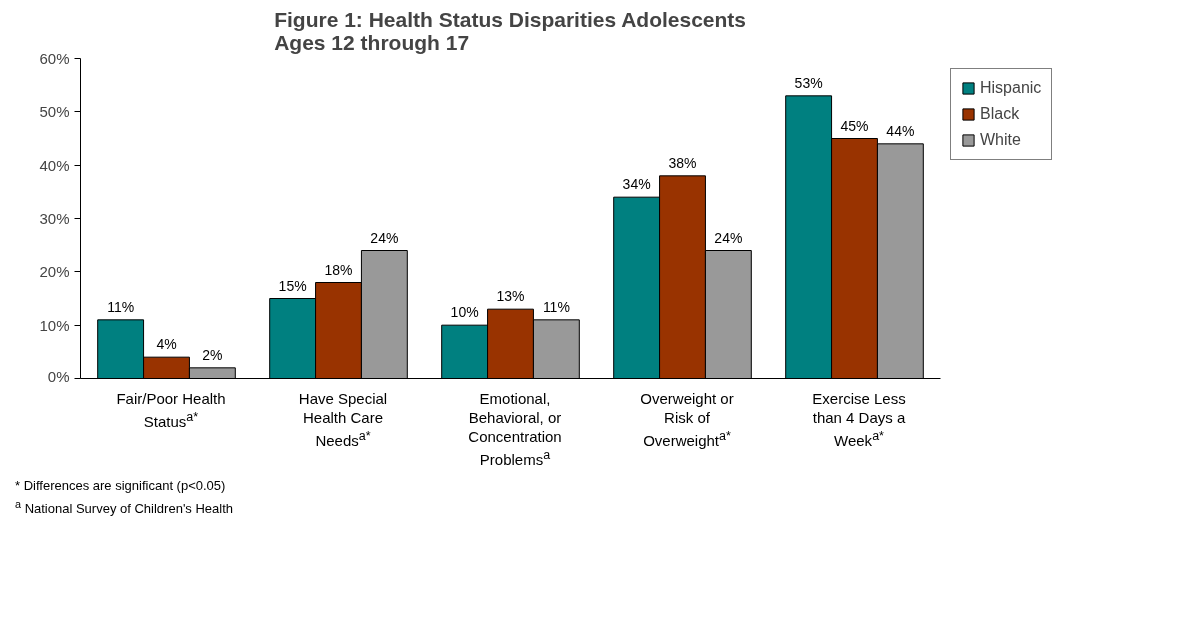 This screenshot has width=1187, height=634. Describe the element at coordinates (854, 125) in the screenshot. I see `data-label: 45%` at that location.